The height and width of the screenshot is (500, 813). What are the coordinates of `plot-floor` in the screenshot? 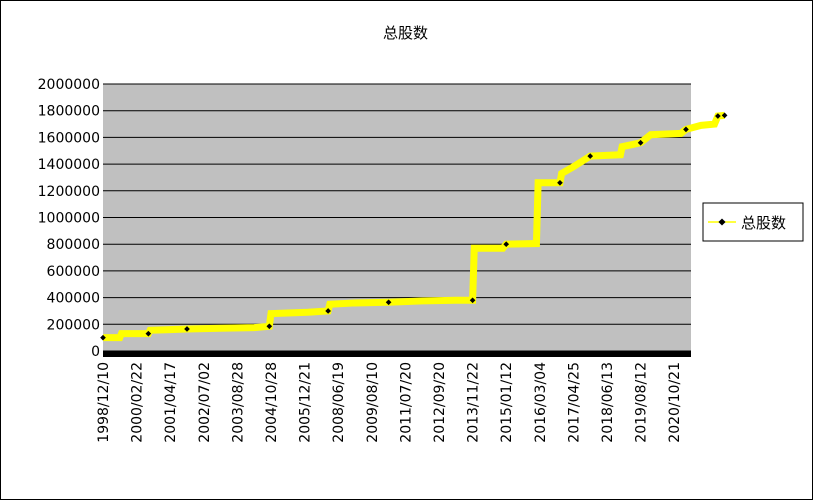 It's located at (397, 354).